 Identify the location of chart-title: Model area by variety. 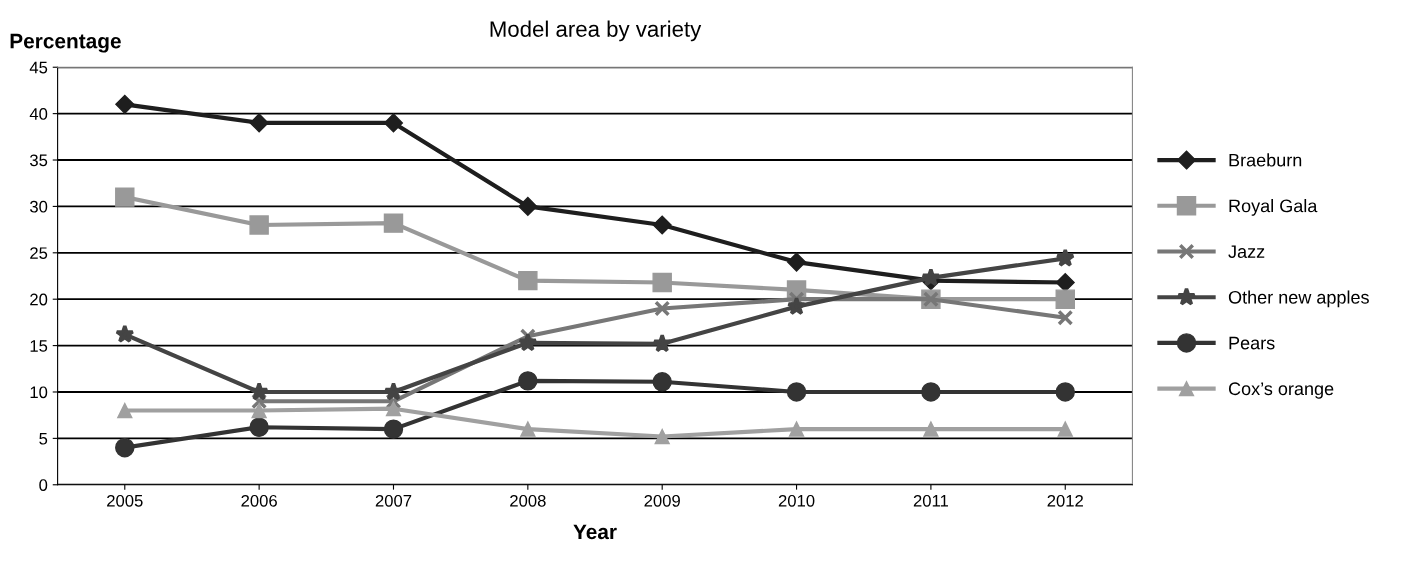
(596, 31).